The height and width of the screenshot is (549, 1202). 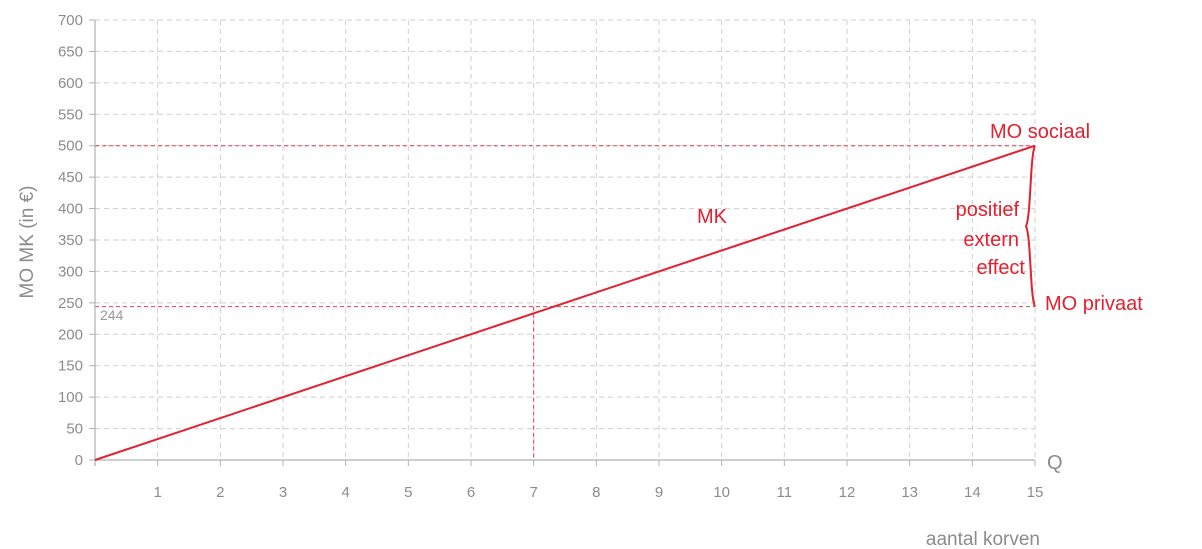 I want to click on y-tick-label: 500, so click(x=70, y=146).